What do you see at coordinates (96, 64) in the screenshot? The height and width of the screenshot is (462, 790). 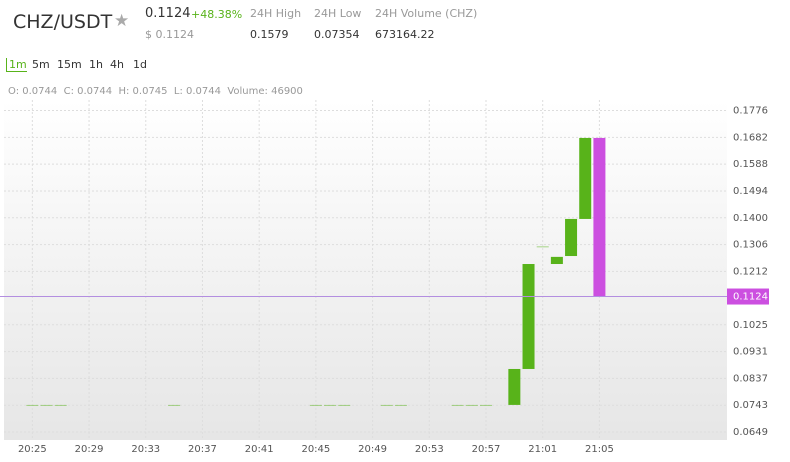 I see `interval: 1h` at bounding box center [96, 64].